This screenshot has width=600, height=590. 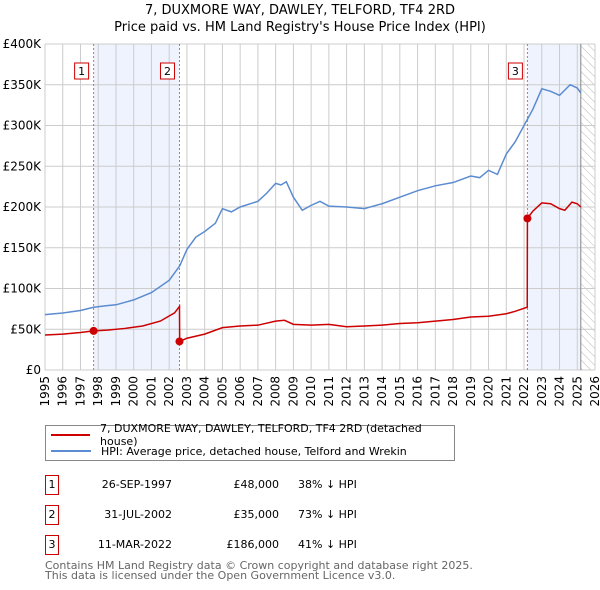 I want to click on x-tick-label: 2018, so click(x=453, y=391).